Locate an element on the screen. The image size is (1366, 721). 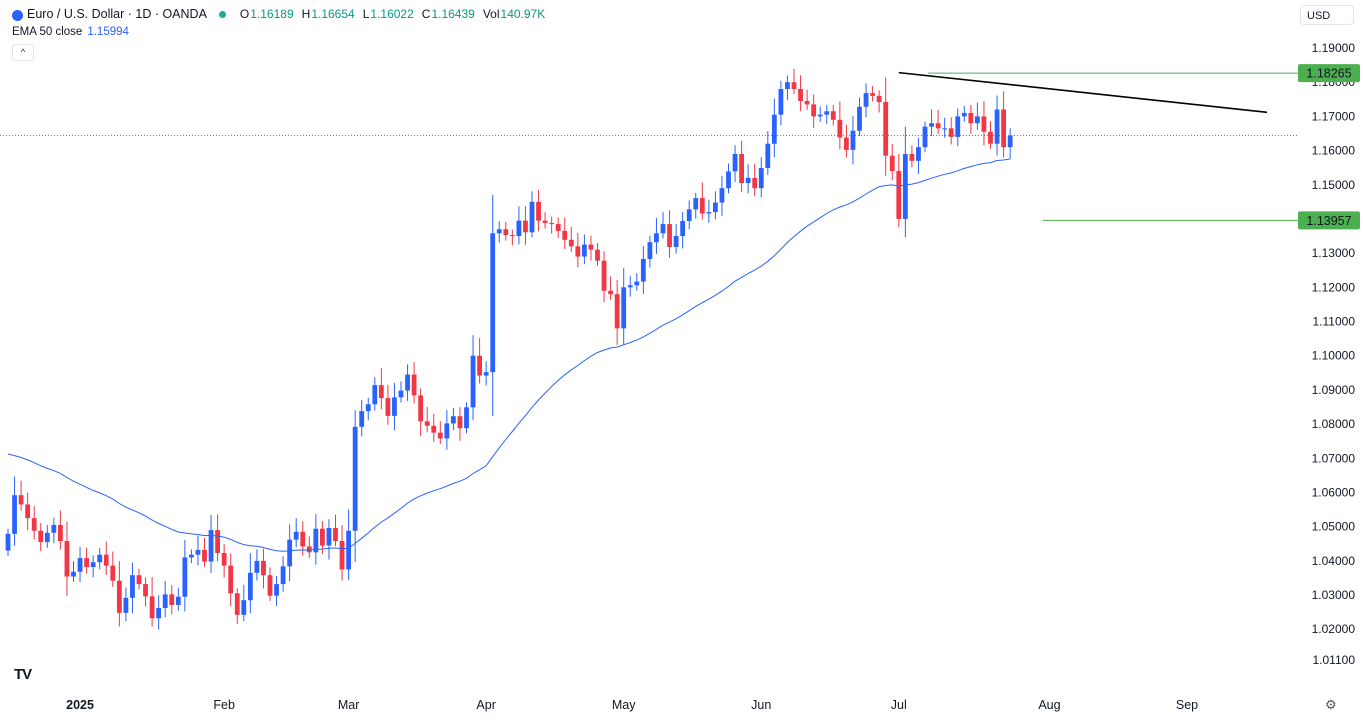
ohlc-open-value: 1.16189 is located at coordinates (272, 14).